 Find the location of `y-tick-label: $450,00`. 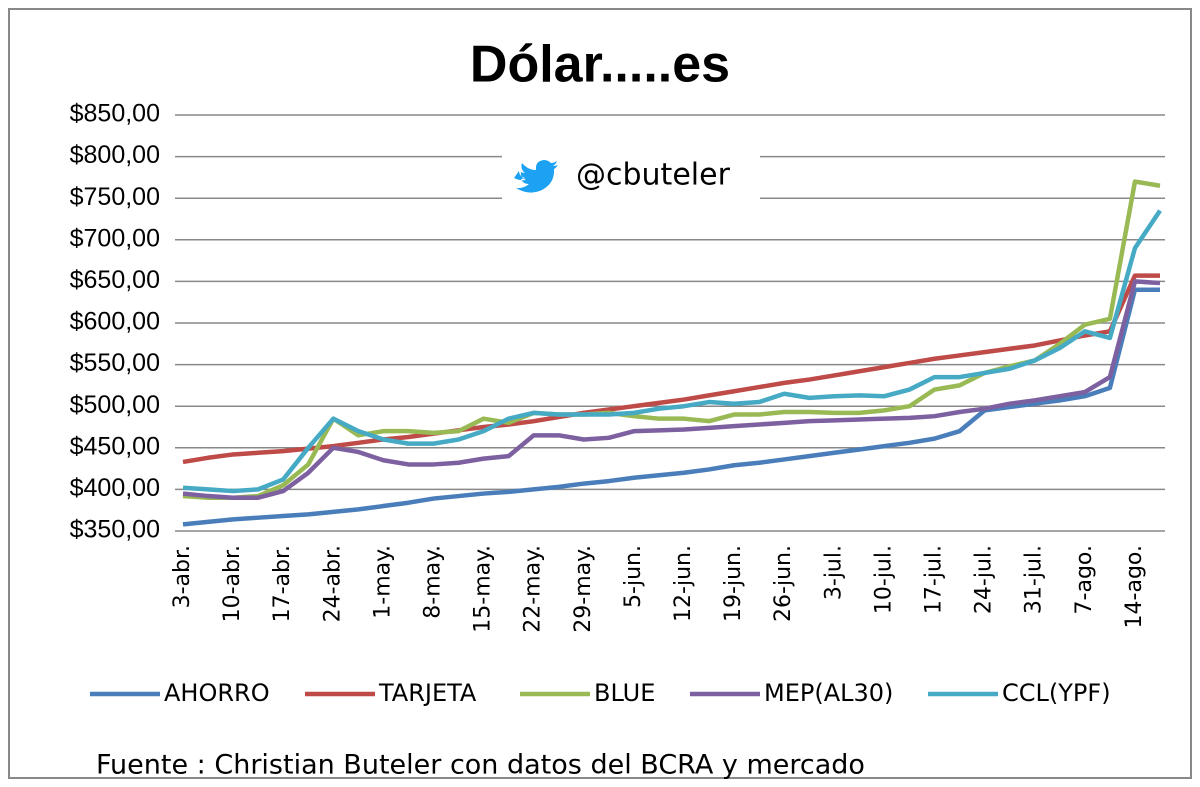

y-tick-label: $450,00 is located at coordinates (115, 446).